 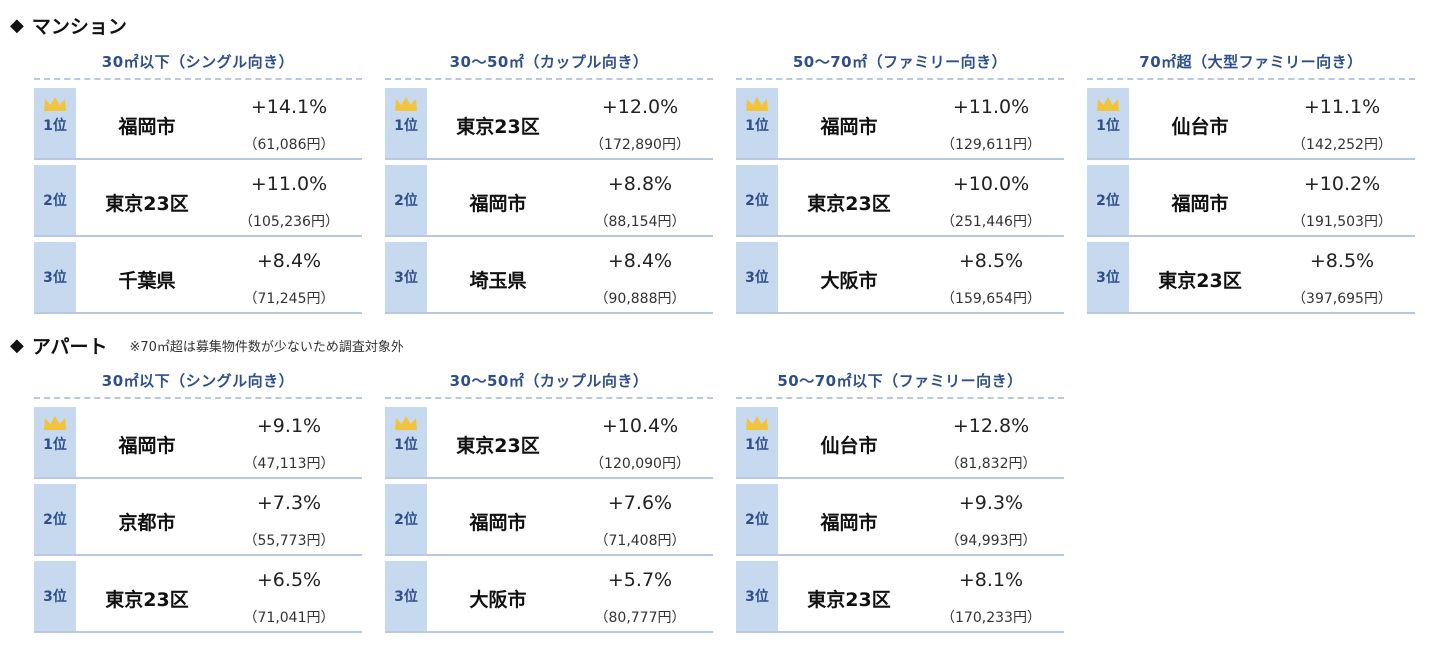 What do you see at coordinates (640, 580) in the screenshot?
I see `rent-increase-rate: +5.7%` at bounding box center [640, 580].